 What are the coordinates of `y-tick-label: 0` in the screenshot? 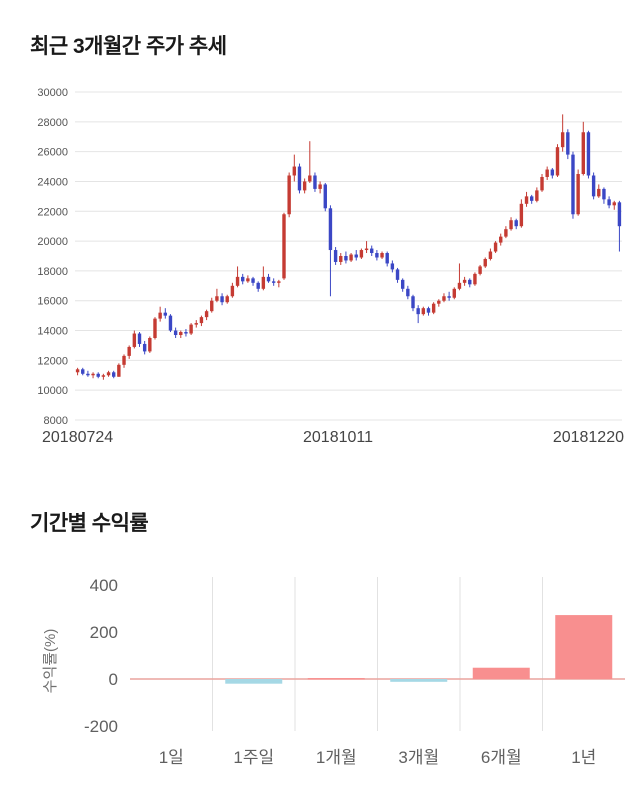 It's located at (113, 679).